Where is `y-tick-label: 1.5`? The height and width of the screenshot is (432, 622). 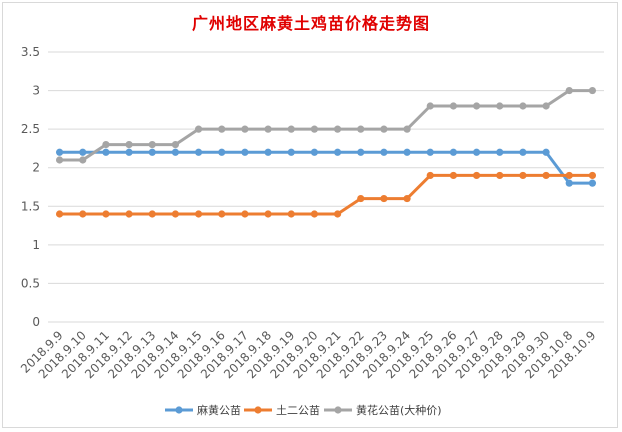
y-tick-label: 1.5 is located at coordinates (30, 206).